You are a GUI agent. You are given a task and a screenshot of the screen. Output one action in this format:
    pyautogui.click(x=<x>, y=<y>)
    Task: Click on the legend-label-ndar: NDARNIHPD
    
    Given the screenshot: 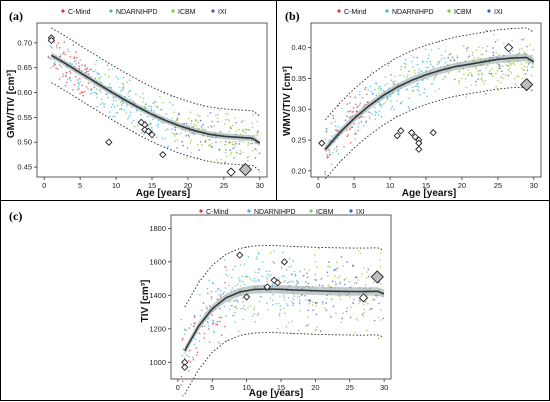 What is the action you would take?
    pyautogui.click(x=137, y=12)
    